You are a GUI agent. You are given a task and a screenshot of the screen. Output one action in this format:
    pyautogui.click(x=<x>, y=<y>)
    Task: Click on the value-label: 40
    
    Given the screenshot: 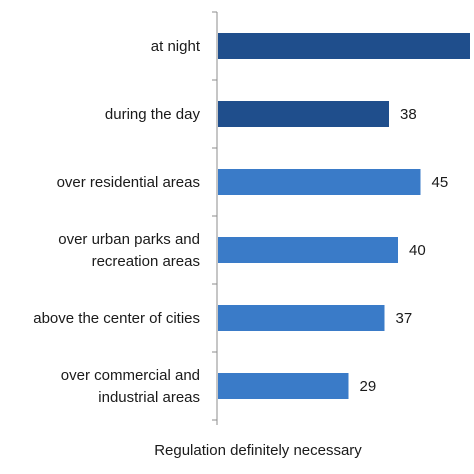 What is the action you would take?
    pyautogui.click(x=417, y=250)
    